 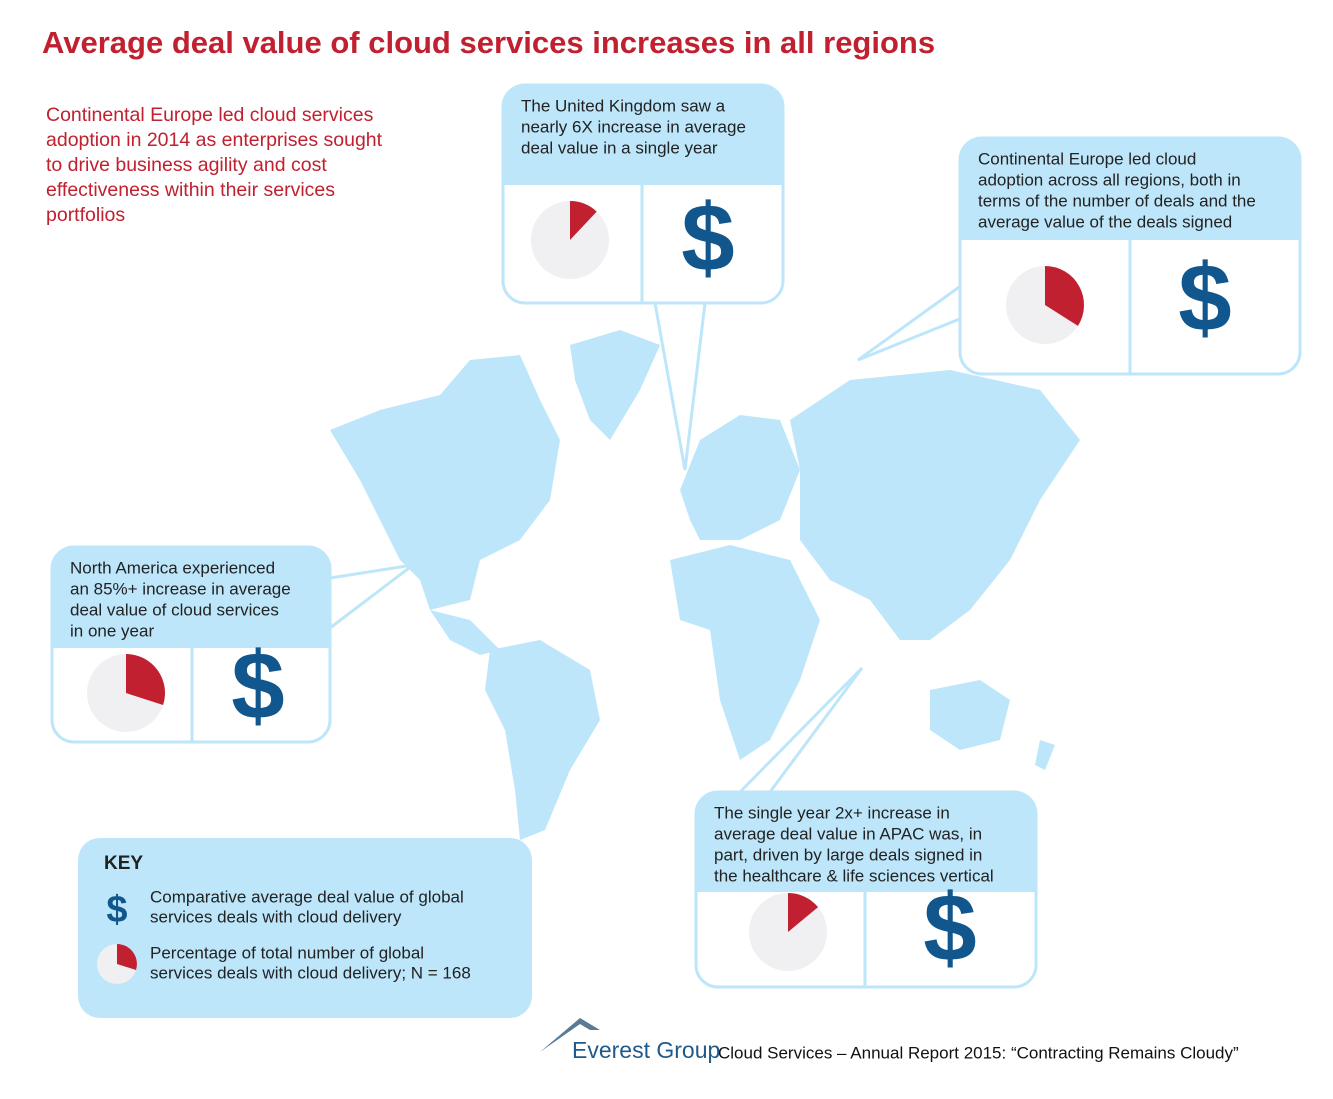 What do you see at coordinates (287, 952) in the screenshot?
I see `key-text: Percentage of total number of global` at bounding box center [287, 952].